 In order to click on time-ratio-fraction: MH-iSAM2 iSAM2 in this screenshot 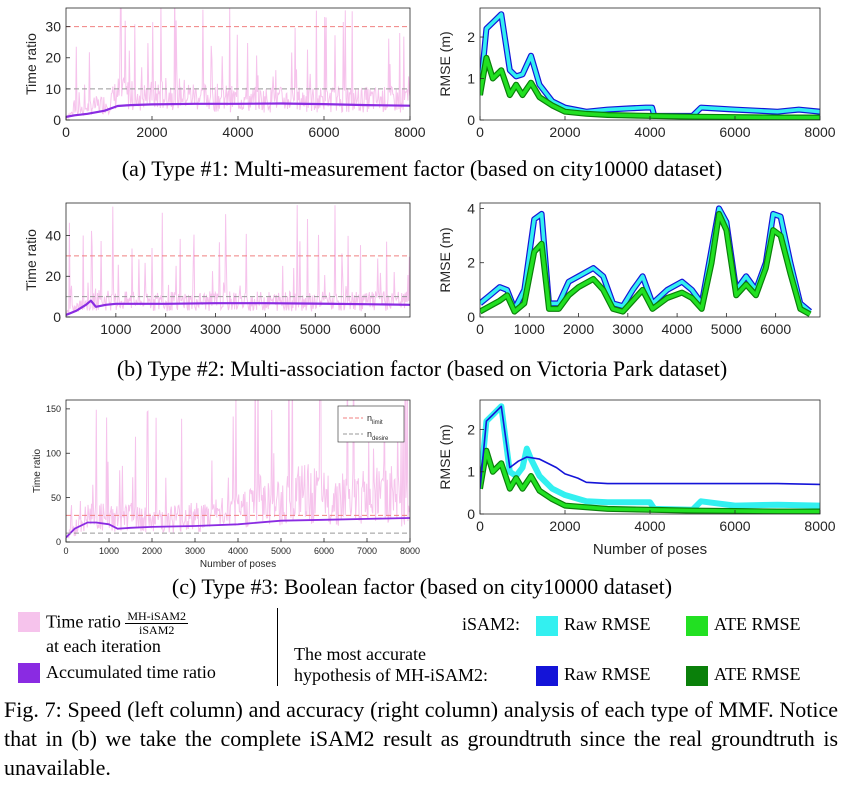, I will do `click(157, 623)`.